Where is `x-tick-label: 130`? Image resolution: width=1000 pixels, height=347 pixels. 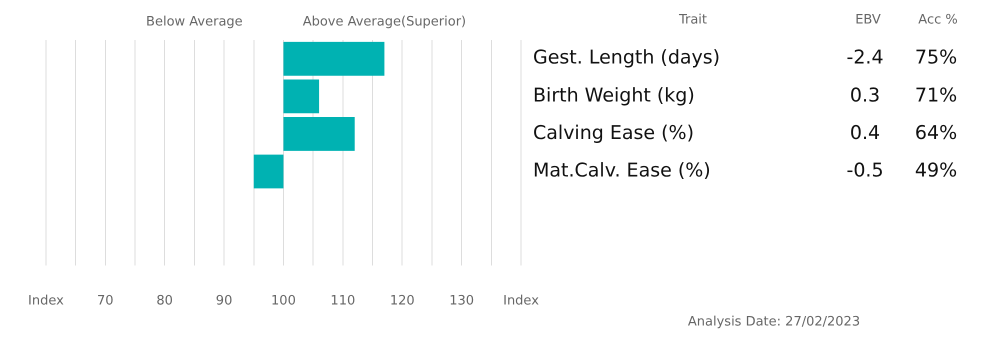 x-tick-label: 130 is located at coordinates (461, 301).